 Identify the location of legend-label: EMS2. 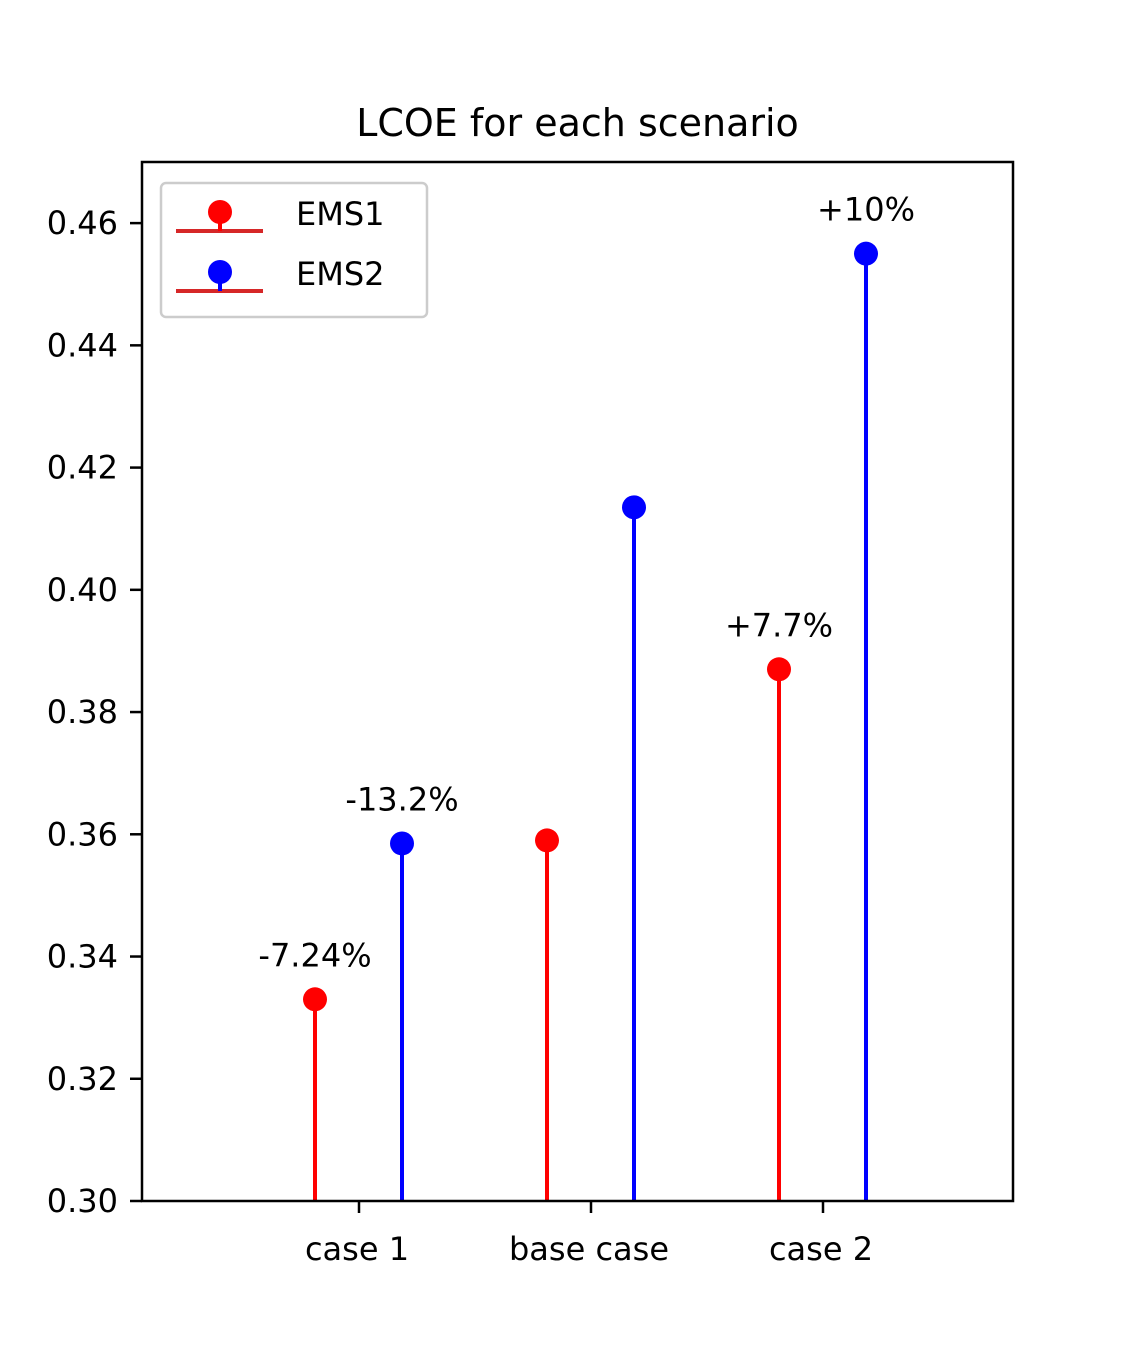
(340, 274).